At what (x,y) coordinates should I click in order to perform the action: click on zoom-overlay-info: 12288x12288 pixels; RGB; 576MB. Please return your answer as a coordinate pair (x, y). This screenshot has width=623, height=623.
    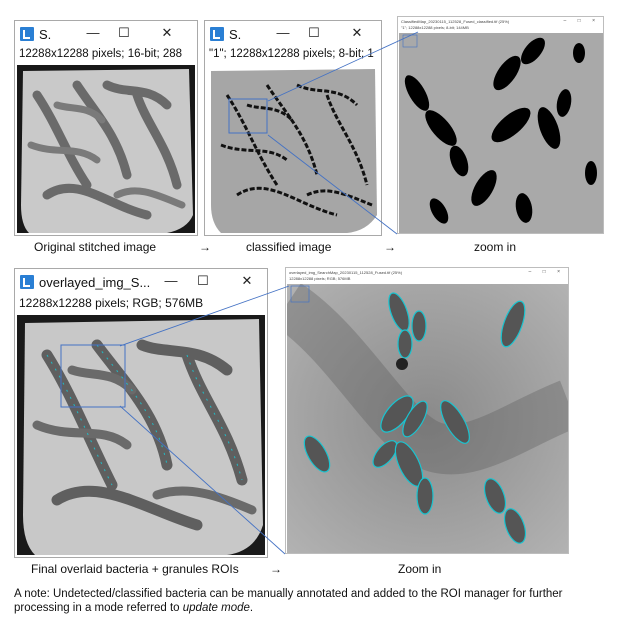
    Looking at the image, I should click on (320, 278).